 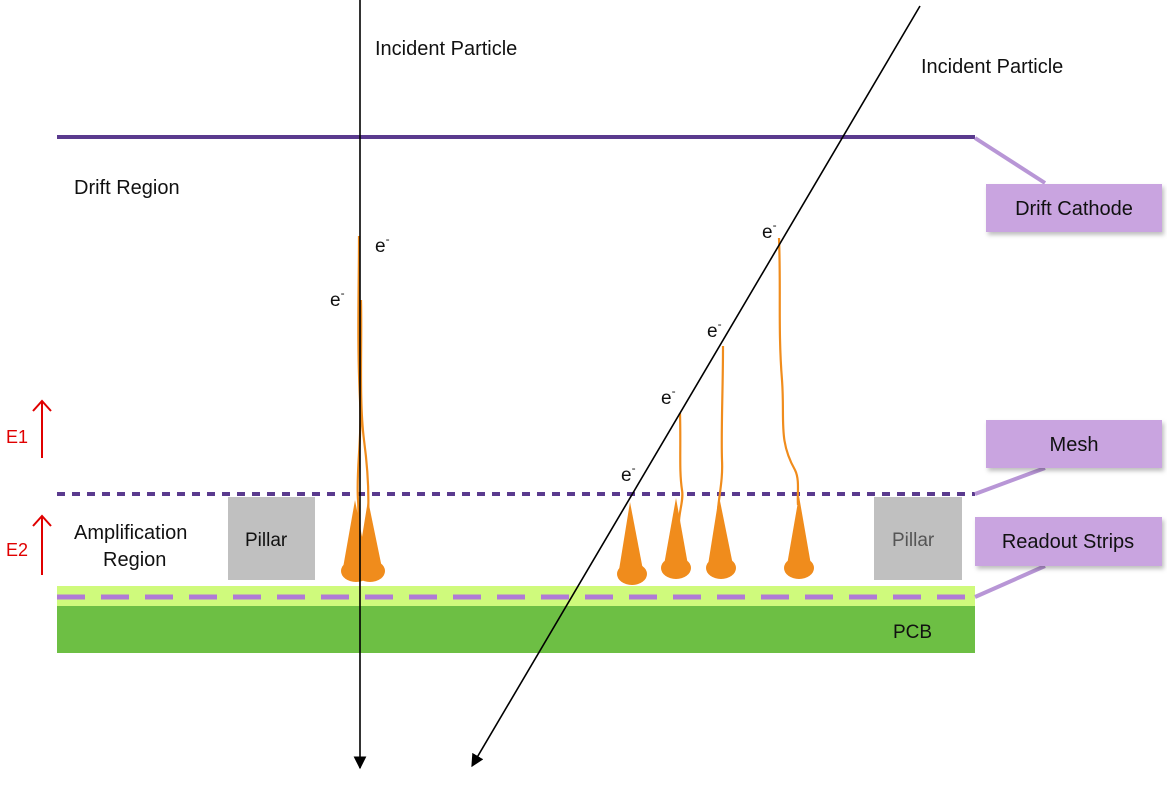 What do you see at coordinates (516, 629) in the screenshot?
I see `pcb-layer` at bounding box center [516, 629].